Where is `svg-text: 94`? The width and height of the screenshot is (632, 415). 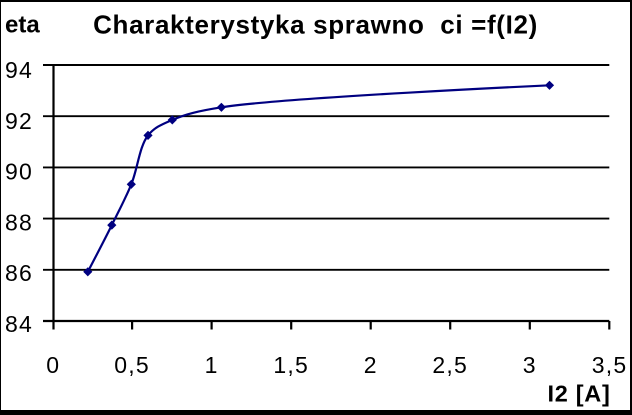
svg-text: 94 is located at coordinates (19, 70).